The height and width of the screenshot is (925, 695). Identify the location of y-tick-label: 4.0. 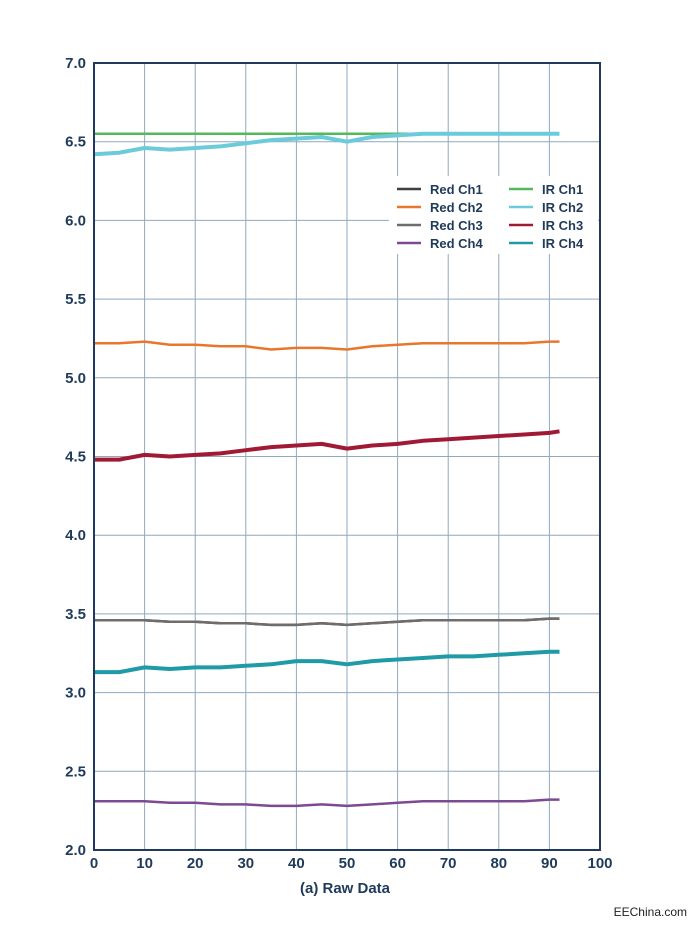
(75, 535).